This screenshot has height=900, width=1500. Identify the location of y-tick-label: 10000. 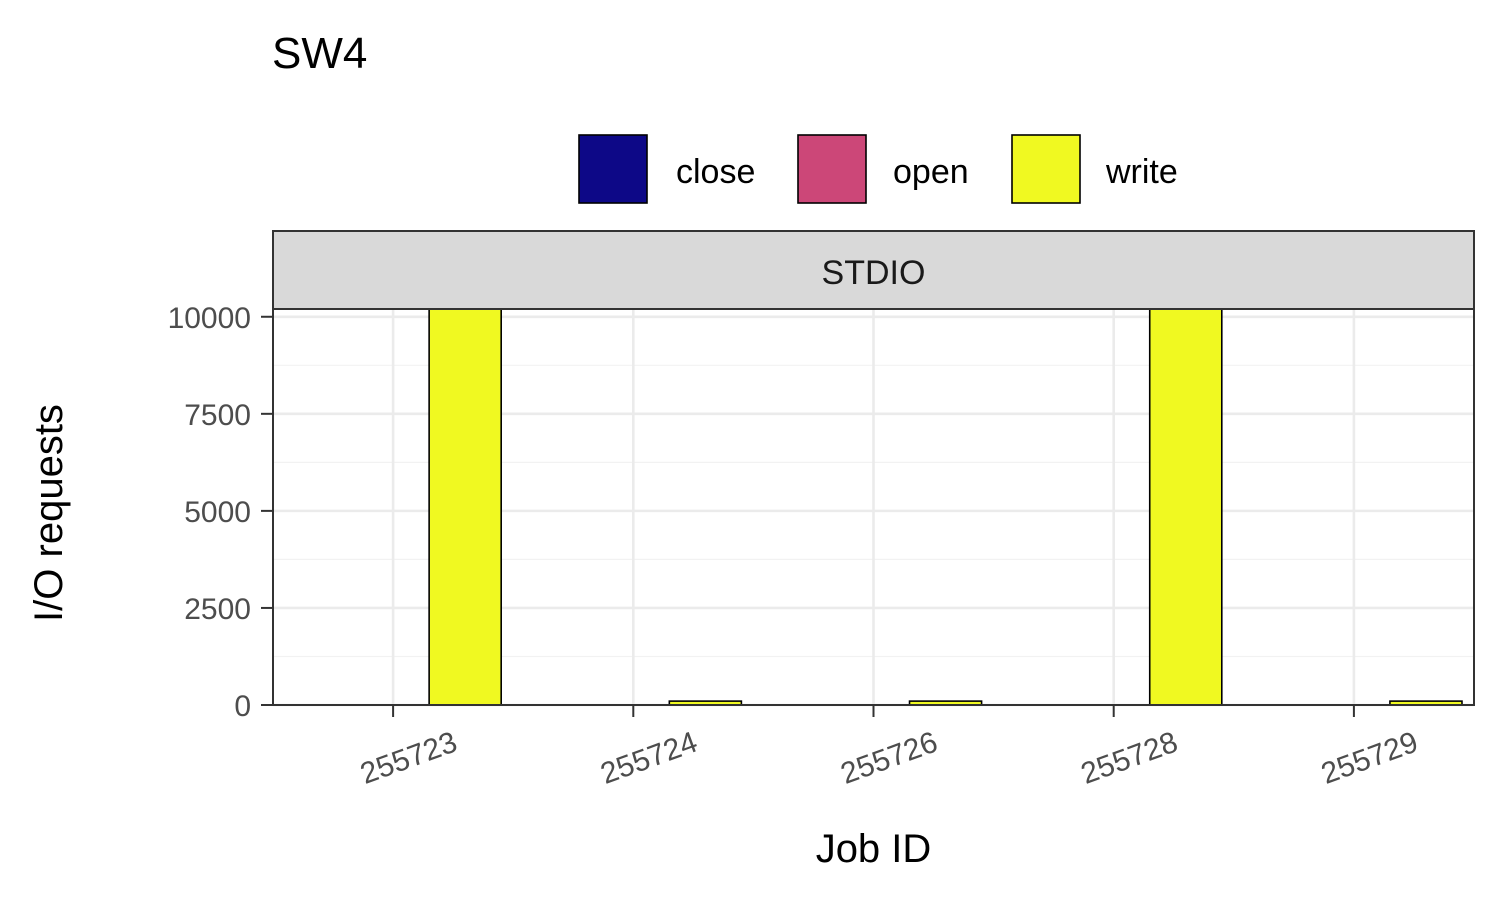
(209, 318).